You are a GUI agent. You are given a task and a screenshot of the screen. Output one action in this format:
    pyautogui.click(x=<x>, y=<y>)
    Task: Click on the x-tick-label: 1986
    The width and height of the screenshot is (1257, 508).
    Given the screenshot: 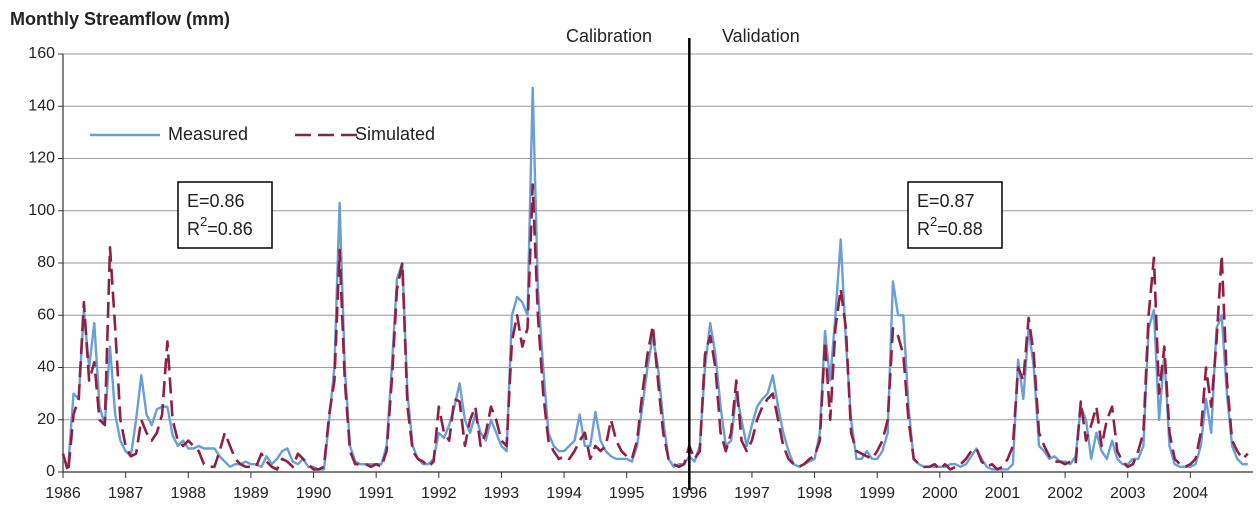 What is the action you would take?
    pyautogui.click(x=63, y=493)
    